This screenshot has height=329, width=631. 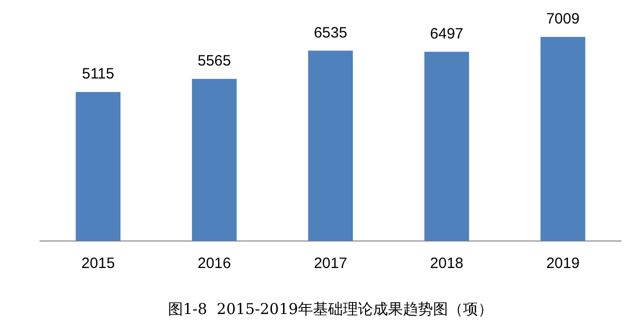 What do you see at coordinates (214, 61) in the screenshot?
I see `data-label: 5565` at bounding box center [214, 61].